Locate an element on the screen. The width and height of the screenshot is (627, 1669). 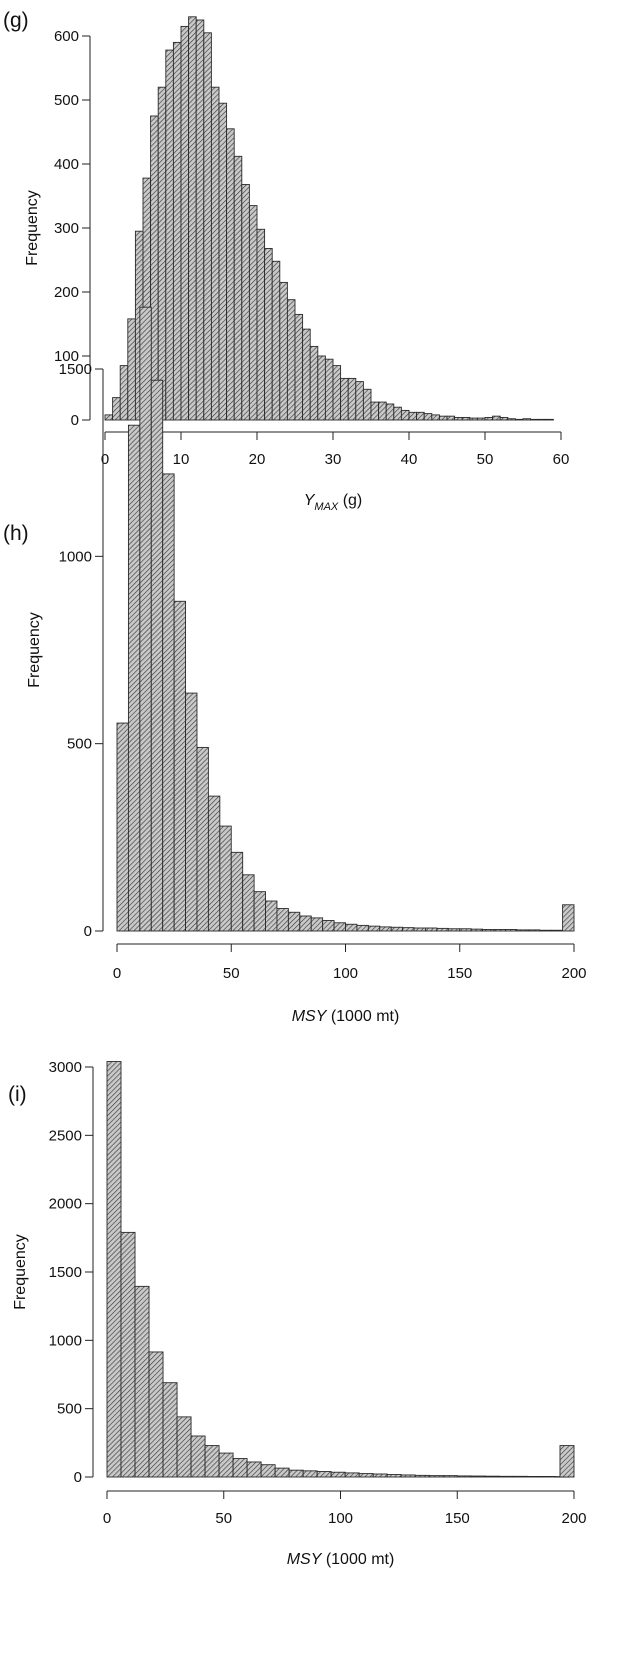
y-tick-label: 3000 is located at coordinates (65, 1067).